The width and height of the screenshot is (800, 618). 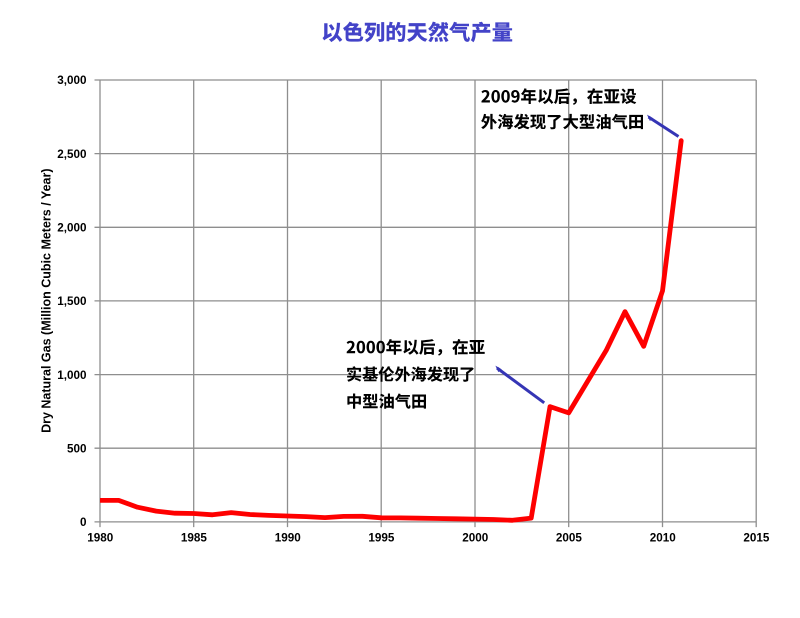 What do you see at coordinates (475, 538) in the screenshot?
I see `svg-text: 2000` at bounding box center [475, 538].